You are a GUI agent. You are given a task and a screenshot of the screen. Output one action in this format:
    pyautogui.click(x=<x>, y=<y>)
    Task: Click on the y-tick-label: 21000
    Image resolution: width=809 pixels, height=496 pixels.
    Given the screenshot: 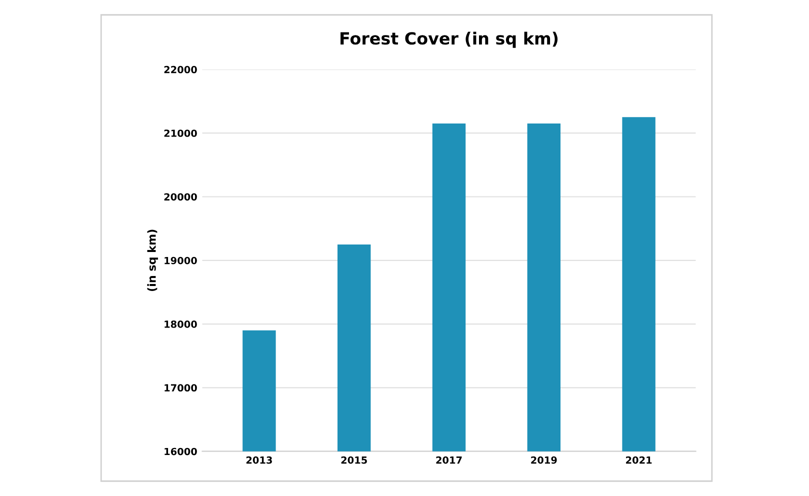 What is the action you would take?
    pyautogui.click(x=180, y=133)
    